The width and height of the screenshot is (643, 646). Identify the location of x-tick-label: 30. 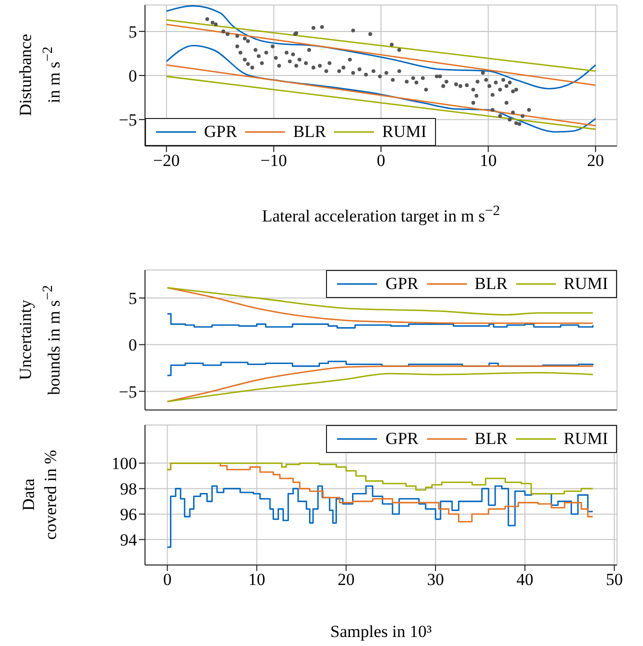
(435, 580).